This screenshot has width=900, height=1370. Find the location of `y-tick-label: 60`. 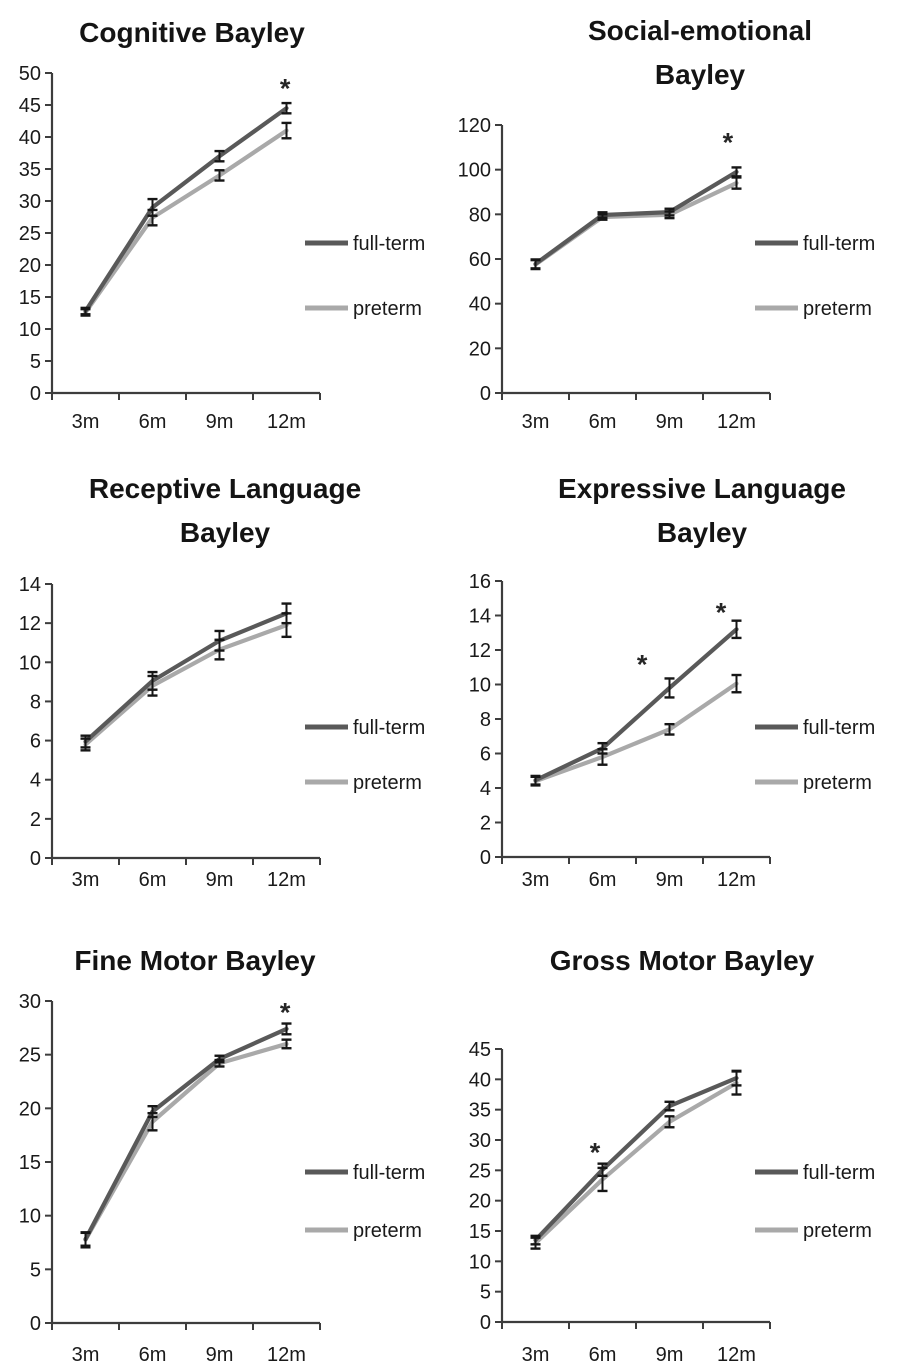

y-tick-label: 60 is located at coordinates (480, 260).